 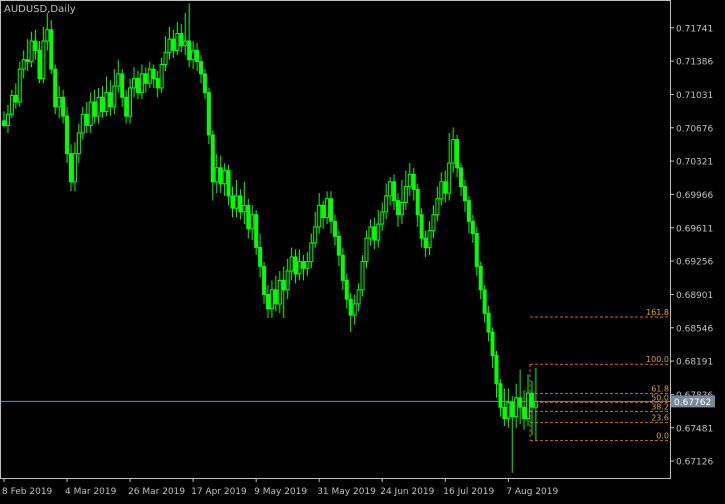 I want to click on time-axis-label: 7 Aug 2019, so click(x=532, y=492).